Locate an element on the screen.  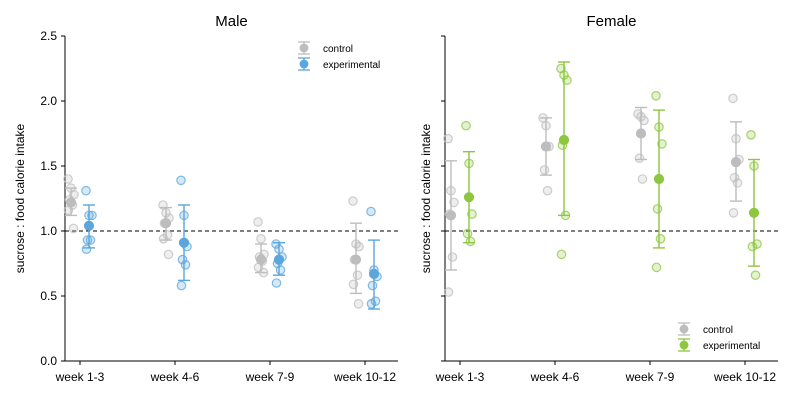
y-tick-label: 1.5 is located at coordinates (48, 166).